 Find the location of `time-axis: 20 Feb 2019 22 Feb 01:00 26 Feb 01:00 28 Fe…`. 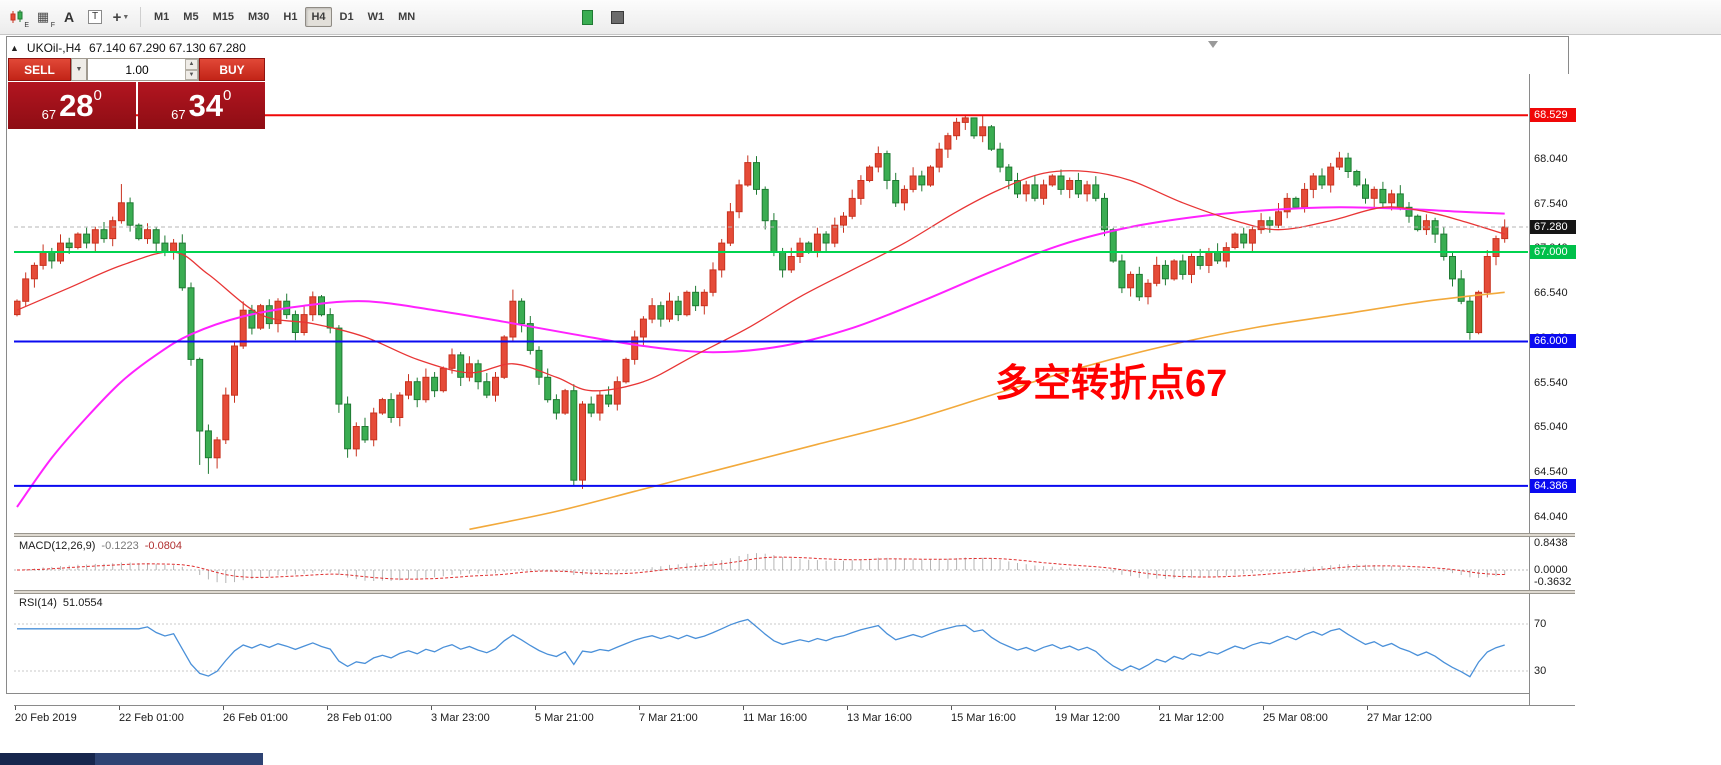

time-axis: 20 Feb 2019 22 Feb 01:00 26 Feb 01:00 28 Fe… is located at coordinates (794, 717).